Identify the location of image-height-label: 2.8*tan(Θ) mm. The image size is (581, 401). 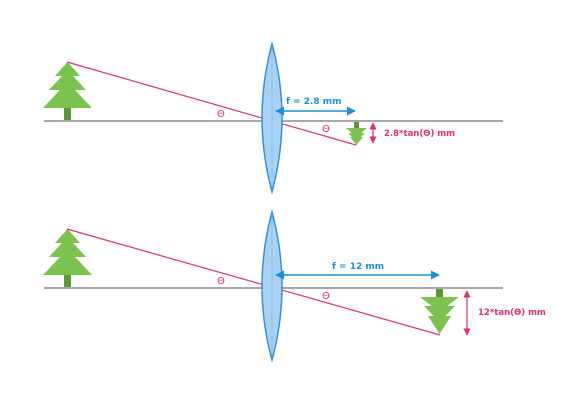
(419, 134).